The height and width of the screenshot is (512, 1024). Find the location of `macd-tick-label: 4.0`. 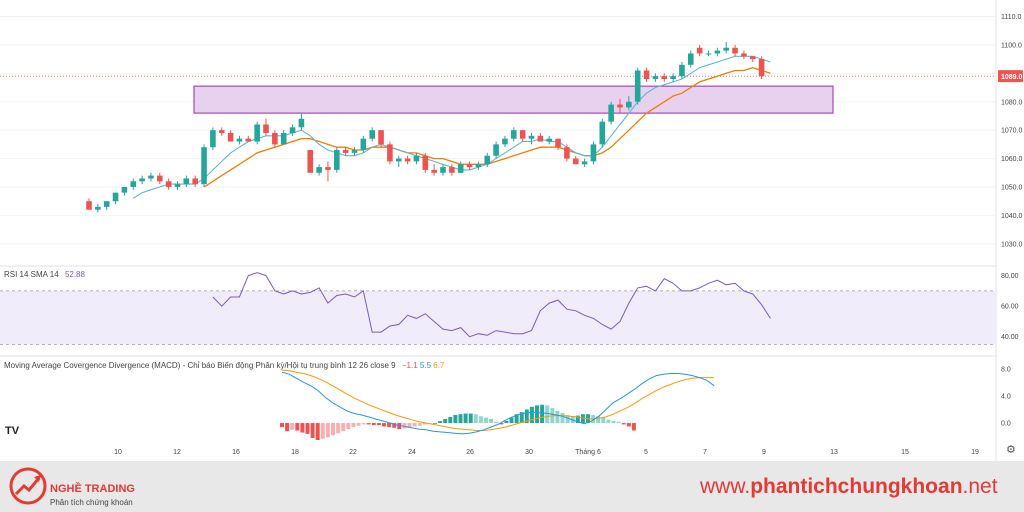

macd-tick-label: 4.0 is located at coordinates (1006, 396).